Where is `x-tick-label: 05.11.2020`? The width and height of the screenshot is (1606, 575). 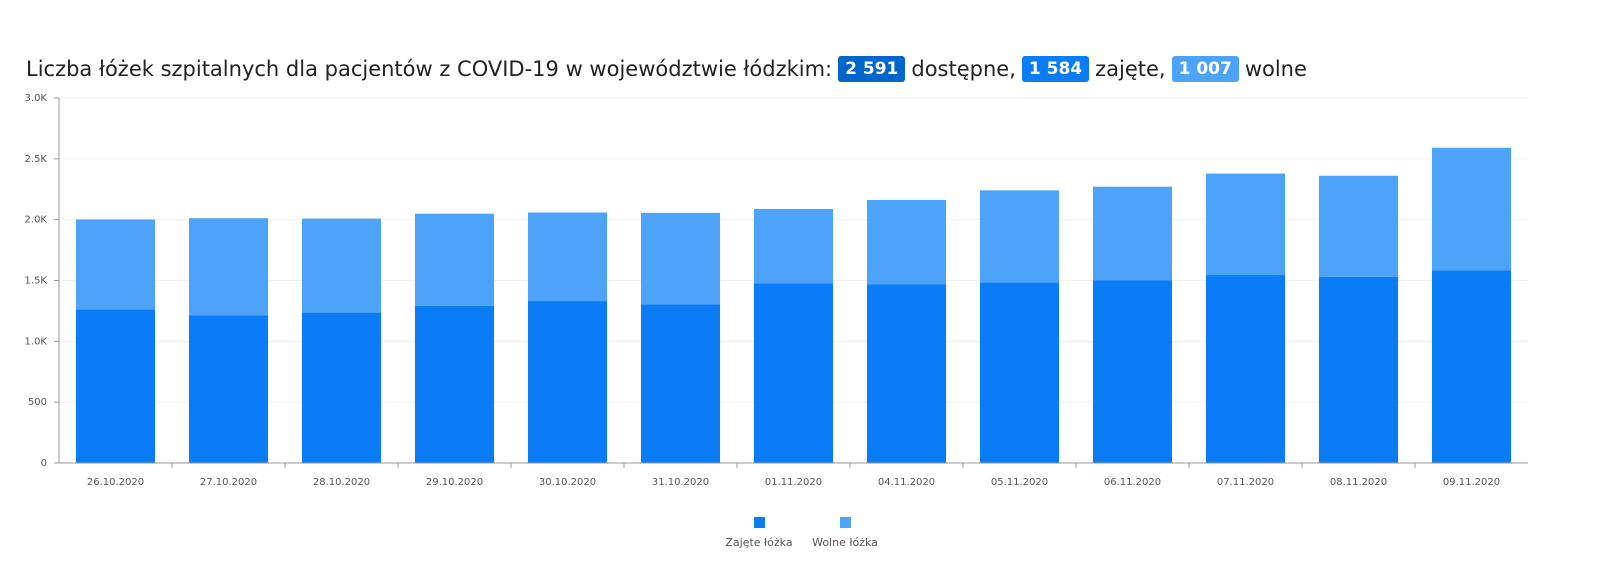 x-tick-label: 05.11.2020 is located at coordinates (1019, 482).